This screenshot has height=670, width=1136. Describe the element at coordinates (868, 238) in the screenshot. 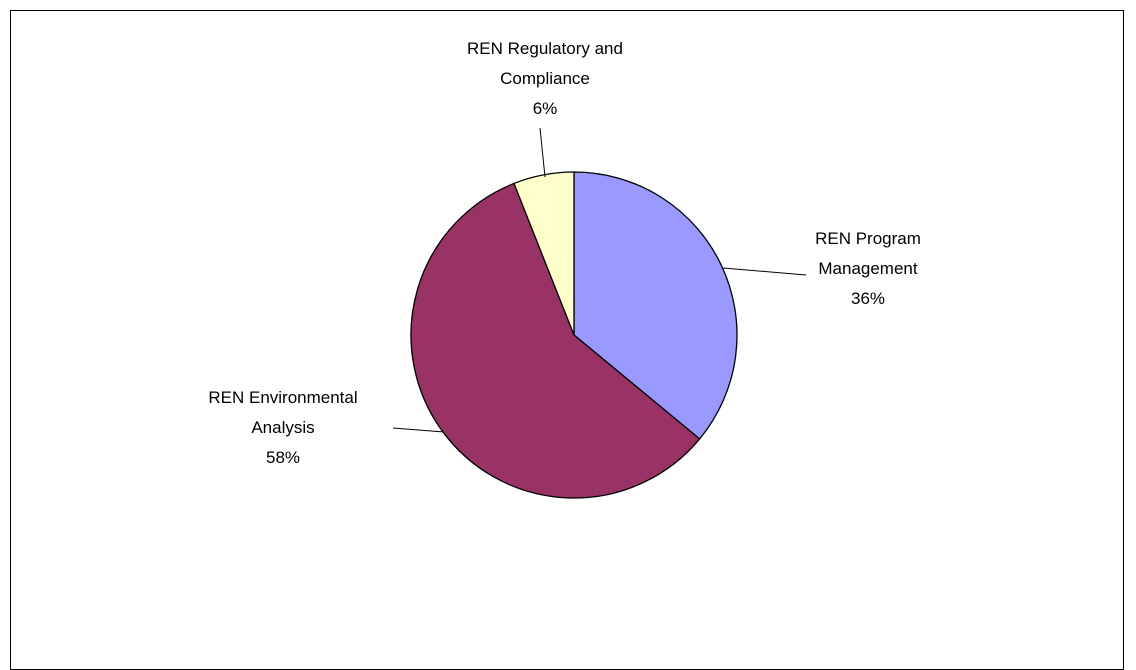

I see `slice-category-label: REN Program` at that location.